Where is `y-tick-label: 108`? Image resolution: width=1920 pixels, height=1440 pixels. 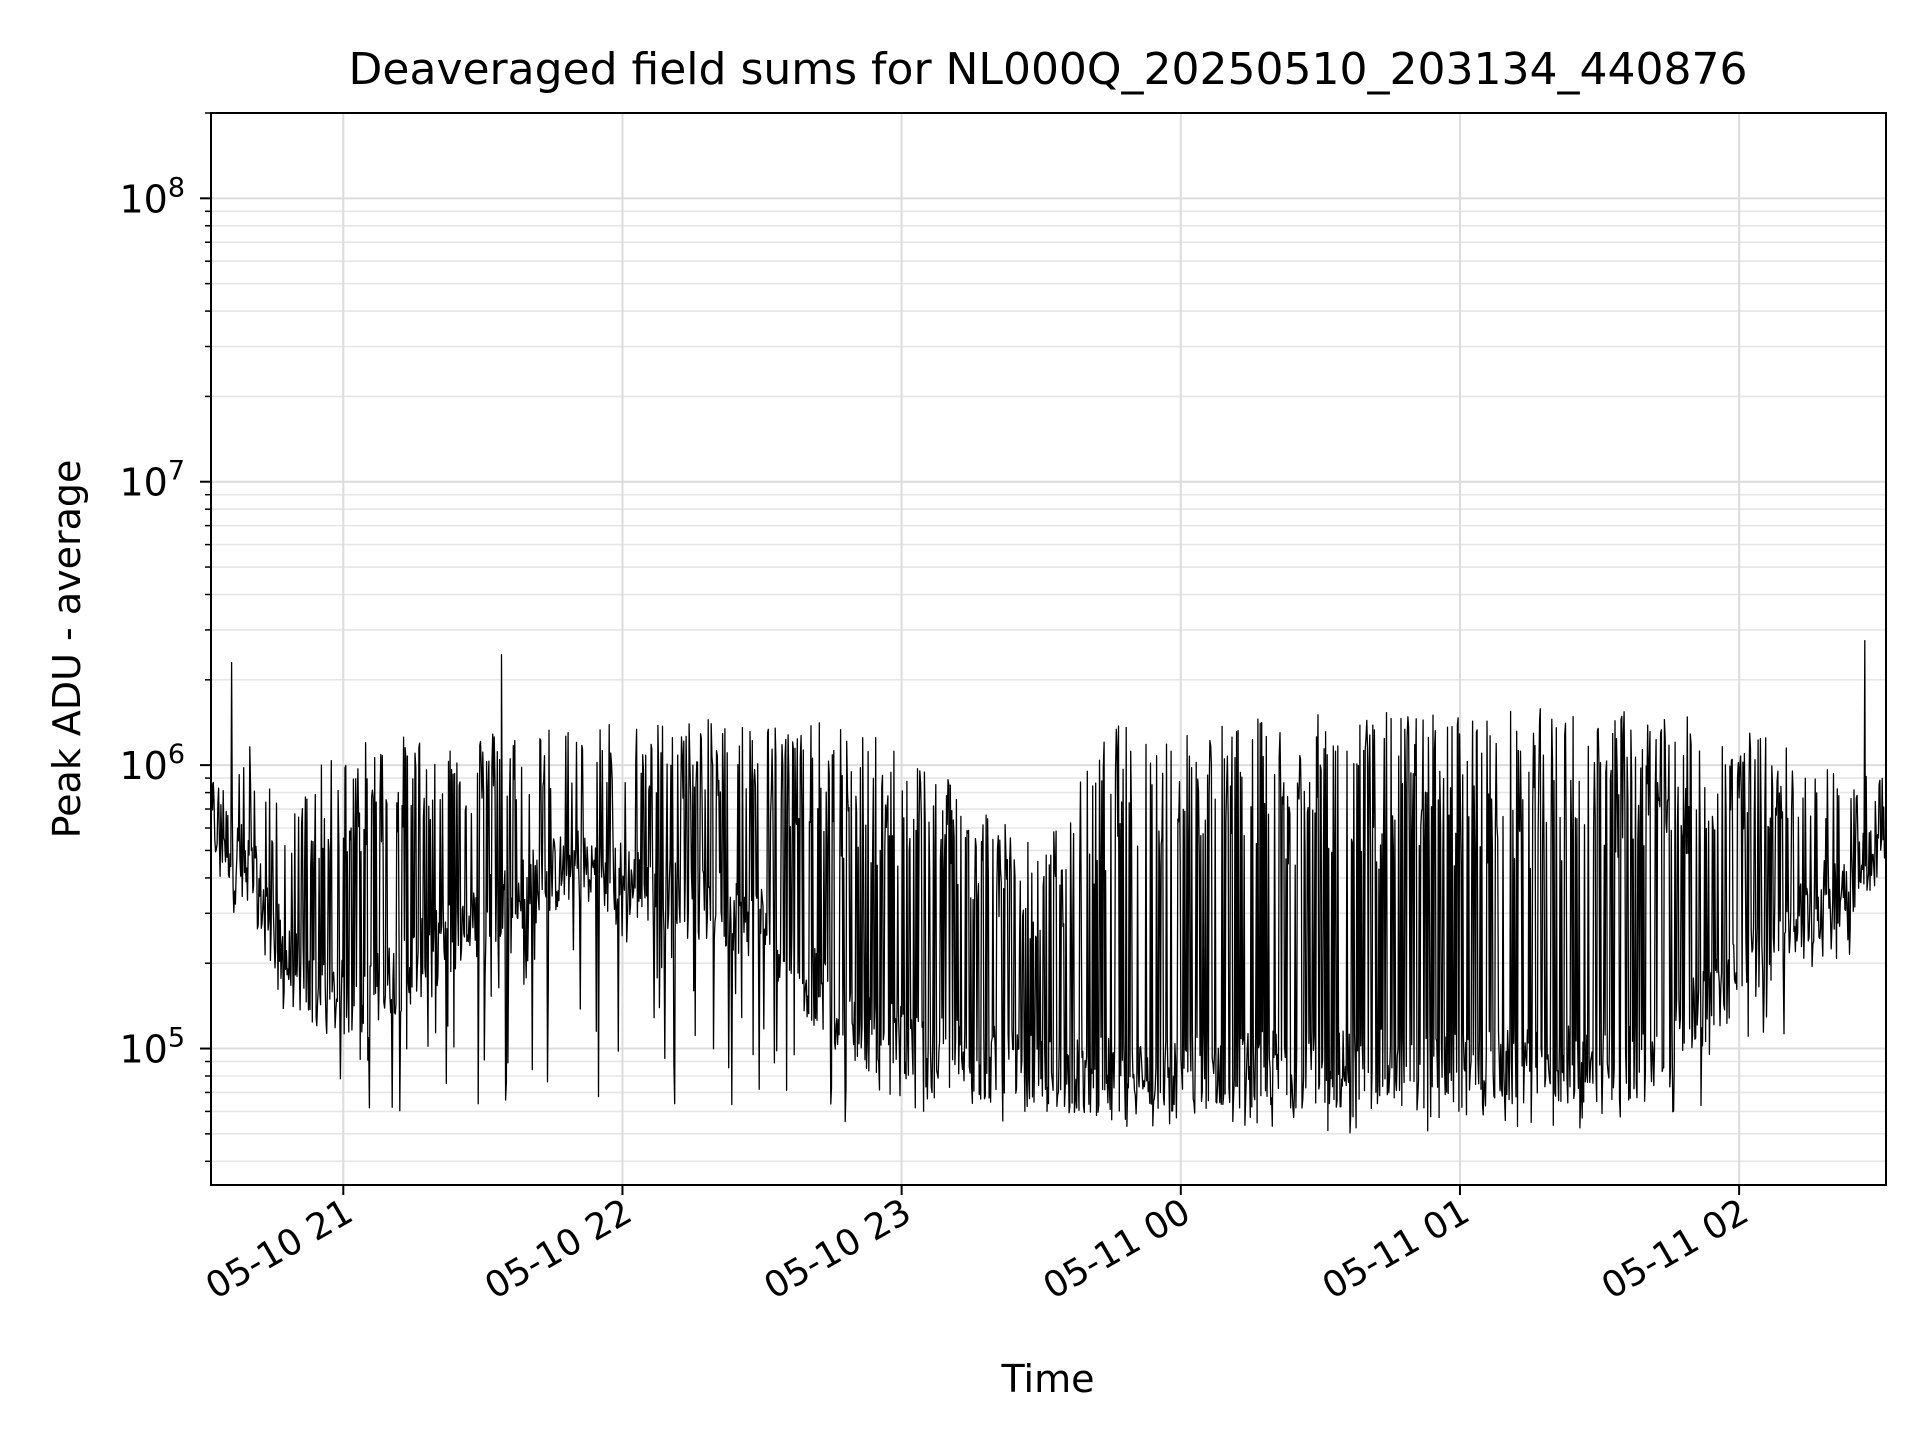 y-tick-label: 108 is located at coordinates (152, 196).